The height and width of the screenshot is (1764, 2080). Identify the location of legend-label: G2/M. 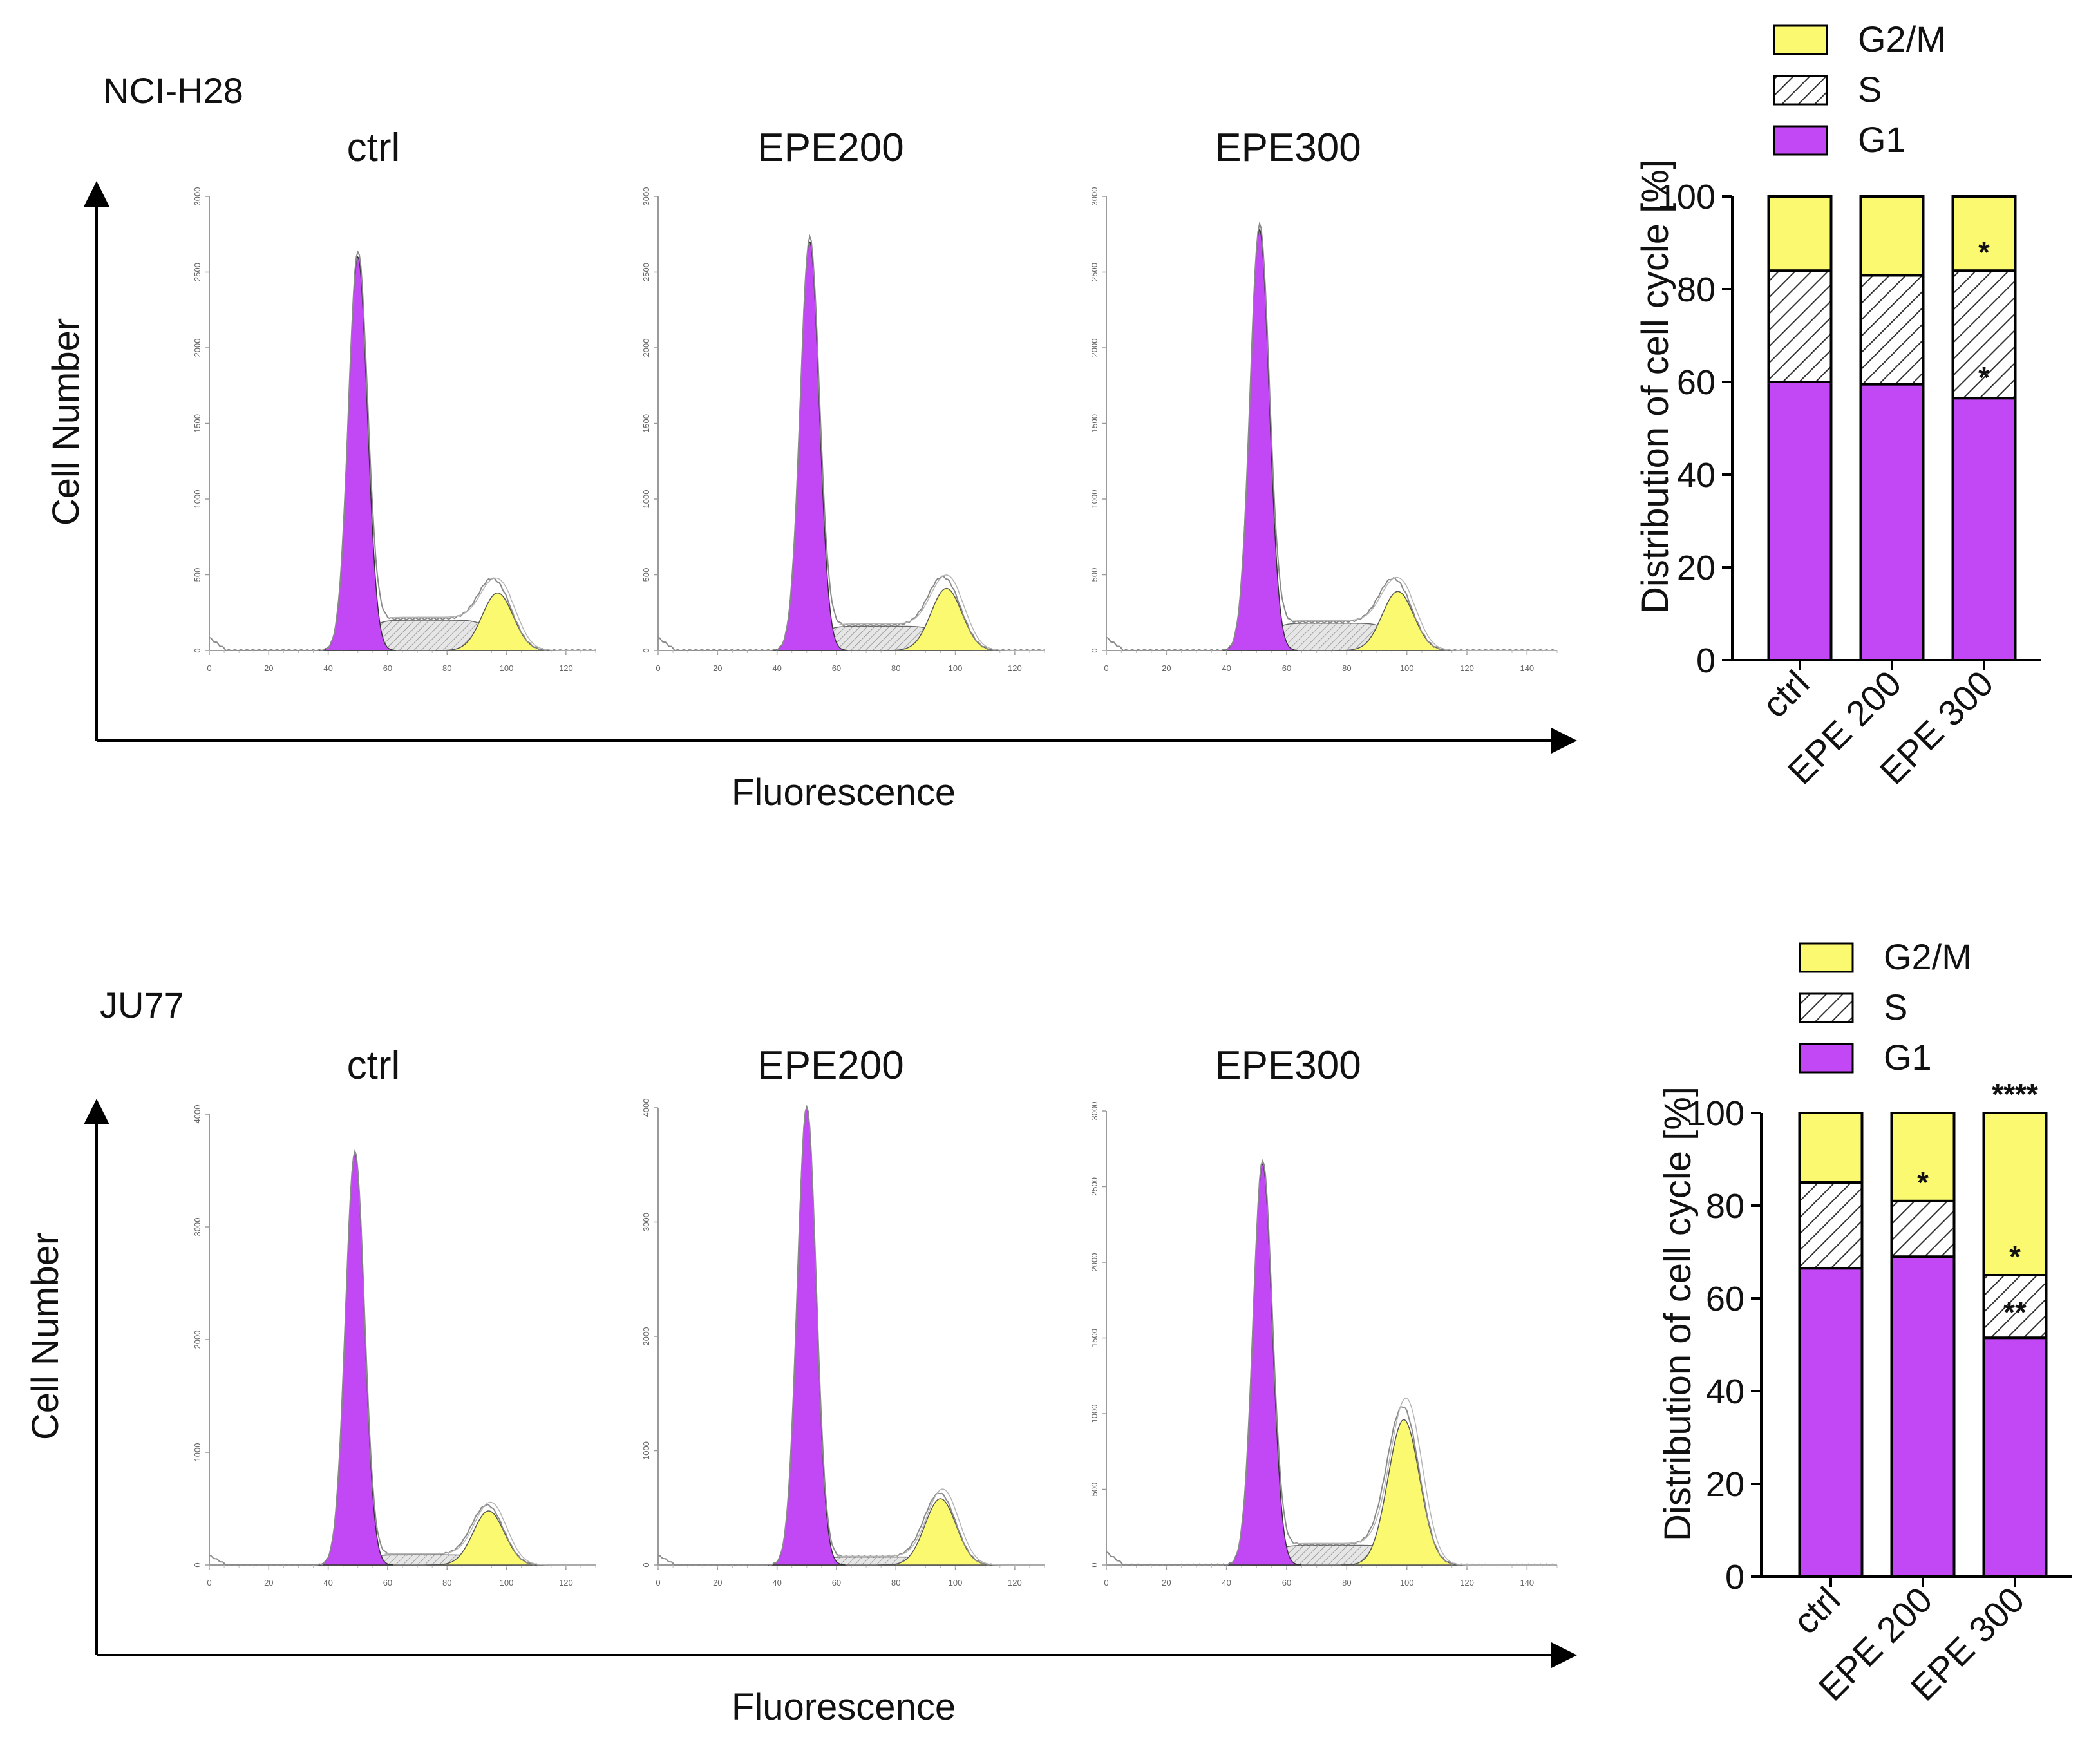
(1928, 956).